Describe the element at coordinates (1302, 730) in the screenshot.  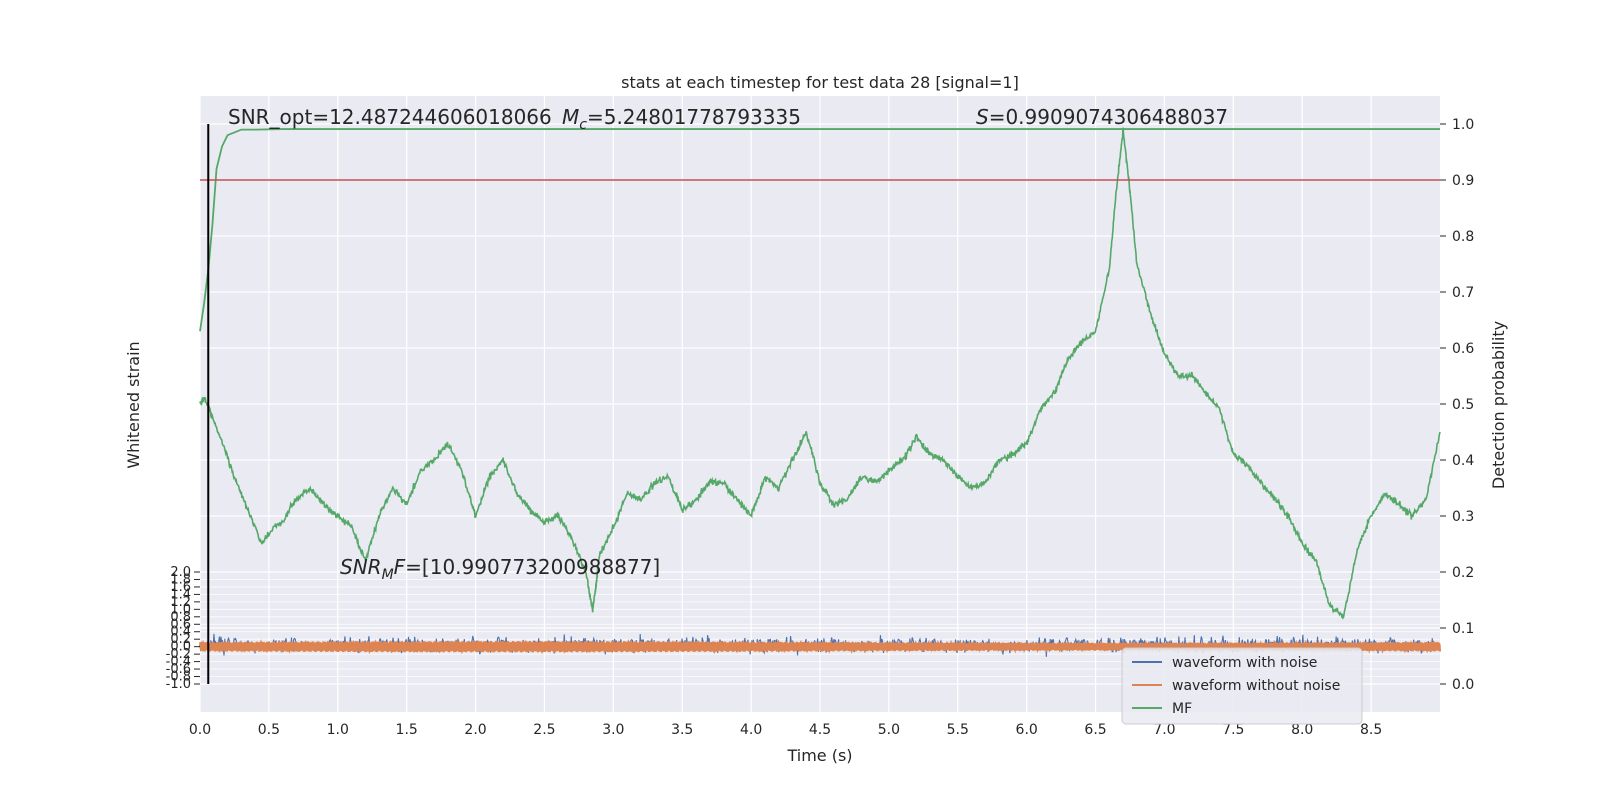
I see `x-tick-label: 8.0` at that location.